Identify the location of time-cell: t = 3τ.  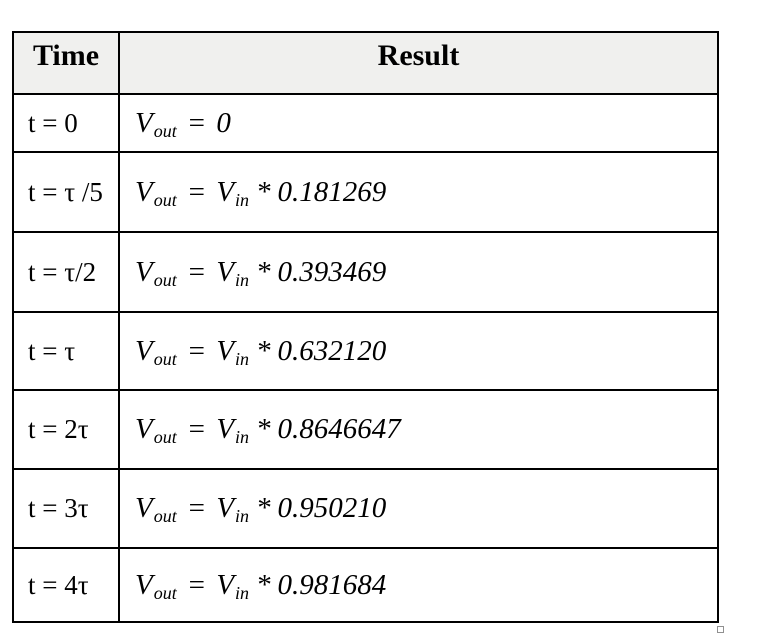
(66, 508).